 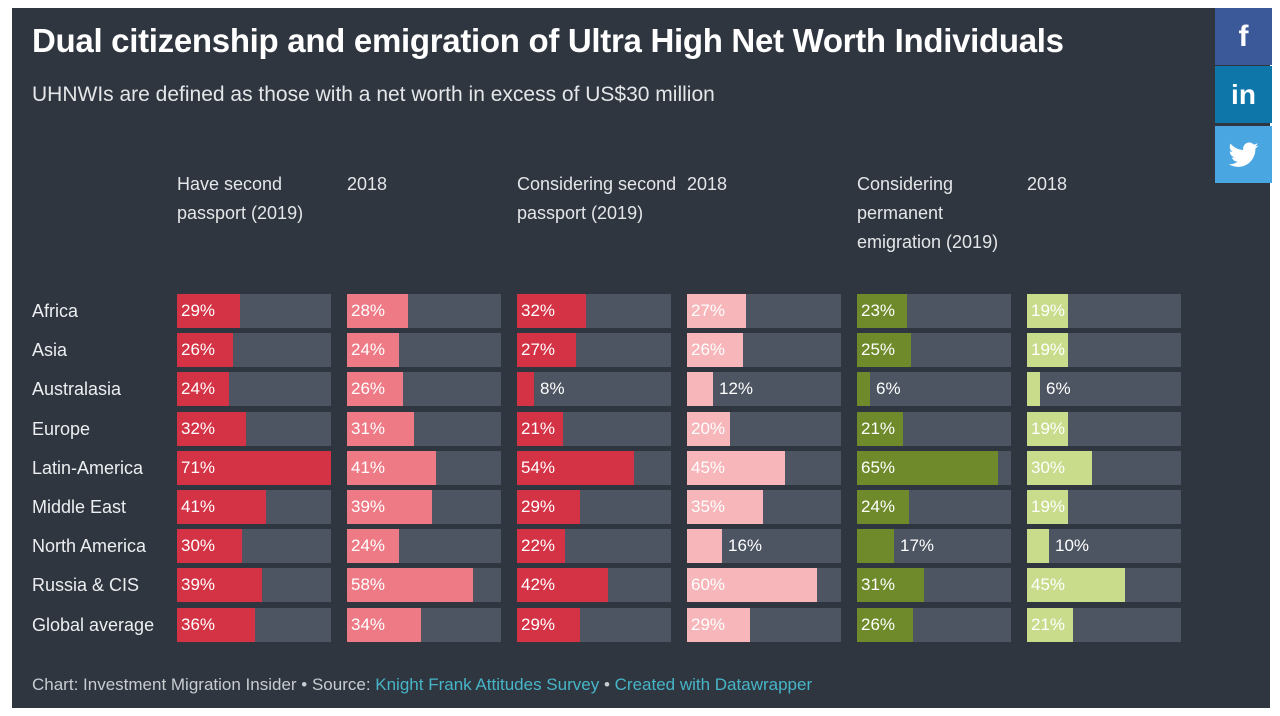 What do you see at coordinates (424, 311) in the screenshot?
I see `bar-track: 28%` at bounding box center [424, 311].